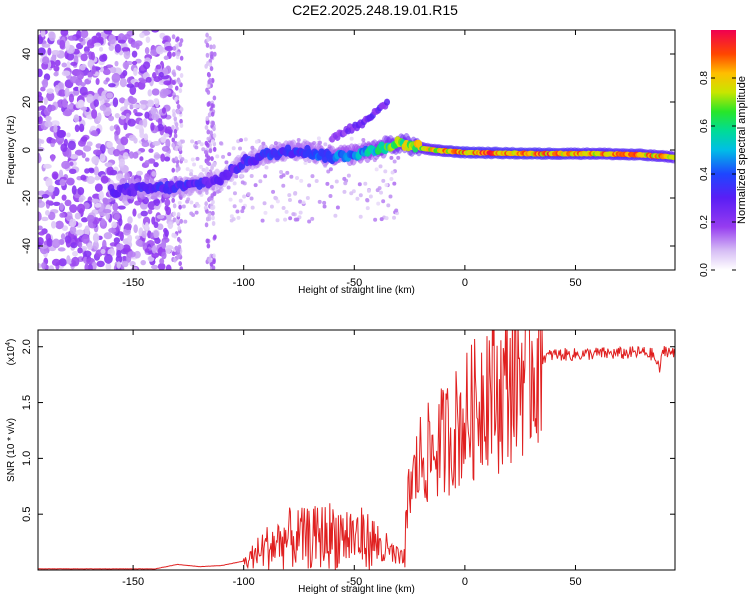 Image resolution: width=750 pixels, height=600 pixels. I want to click on colorbar-label: Normalized spectral amplitude, so click(742, 150).